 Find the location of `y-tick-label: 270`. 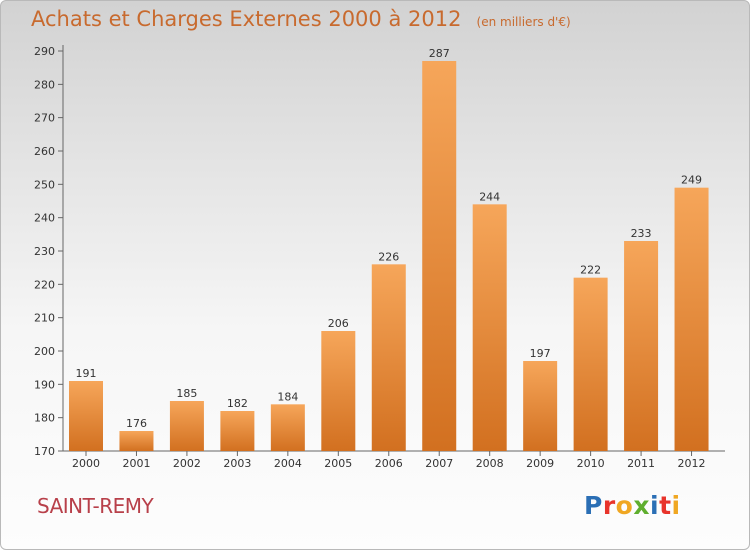

y-tick-label: 270 is located at coordinates (44, 118).